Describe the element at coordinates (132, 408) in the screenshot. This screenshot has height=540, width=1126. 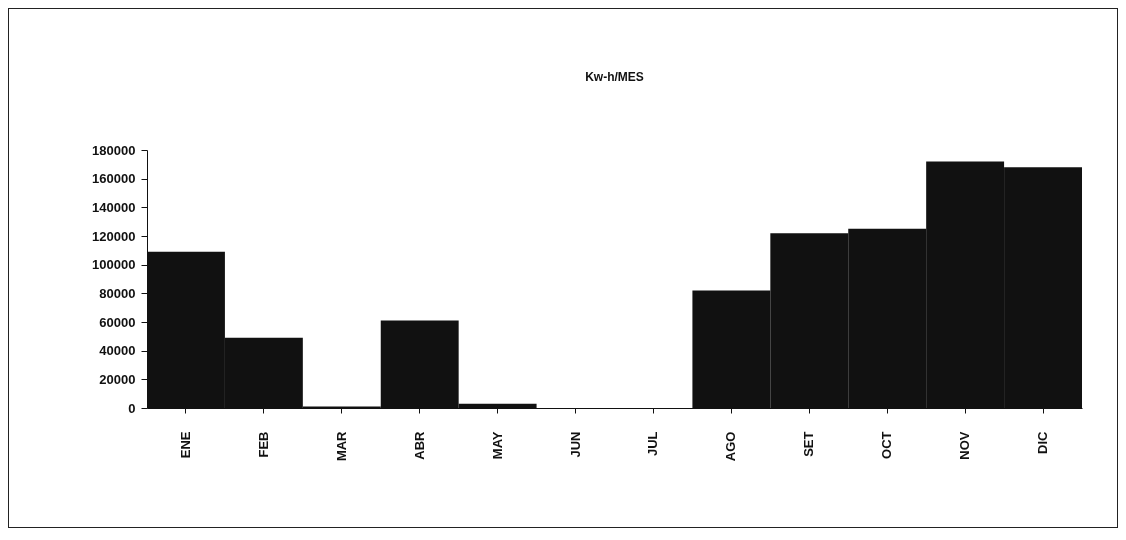
I see `y-tick-label: 0` at that location.